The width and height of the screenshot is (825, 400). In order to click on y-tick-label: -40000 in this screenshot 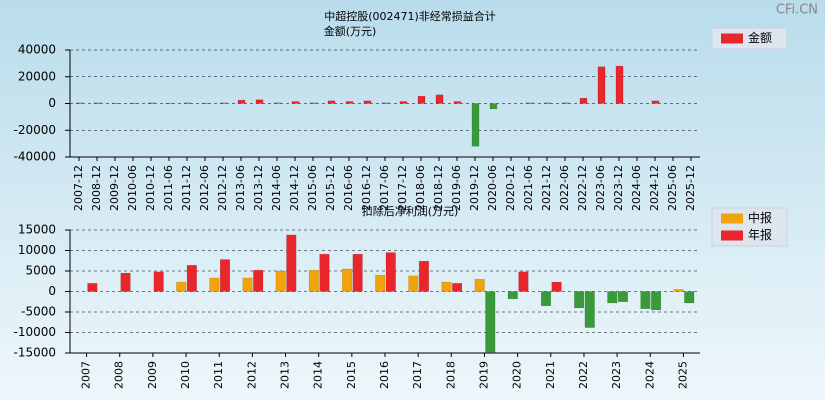, I will do `click(34, 157)`.